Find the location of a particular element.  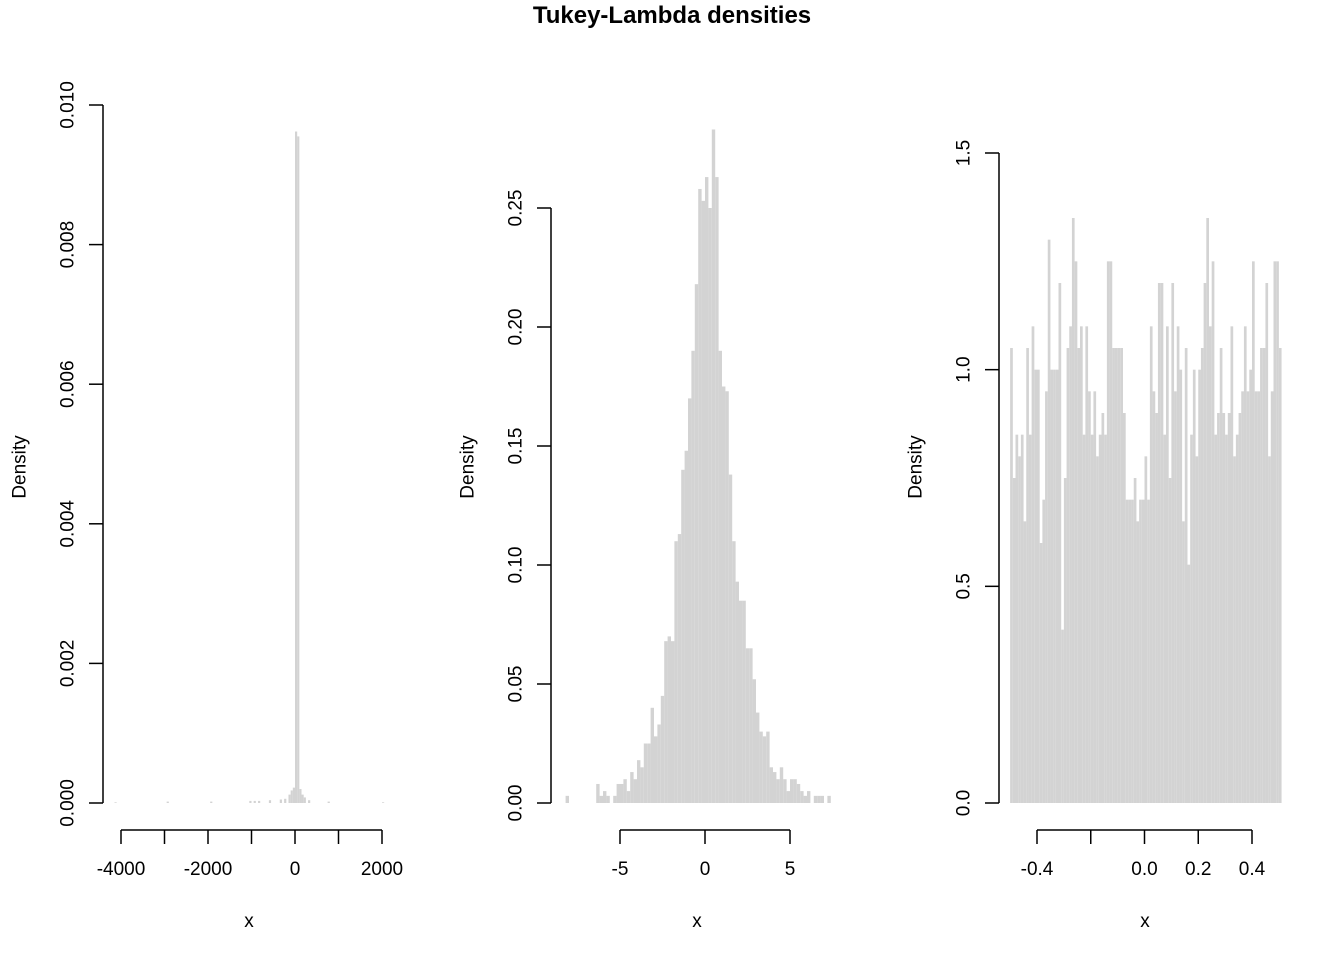

x-tick-label: -4000 is located at coordinates (121, 869).